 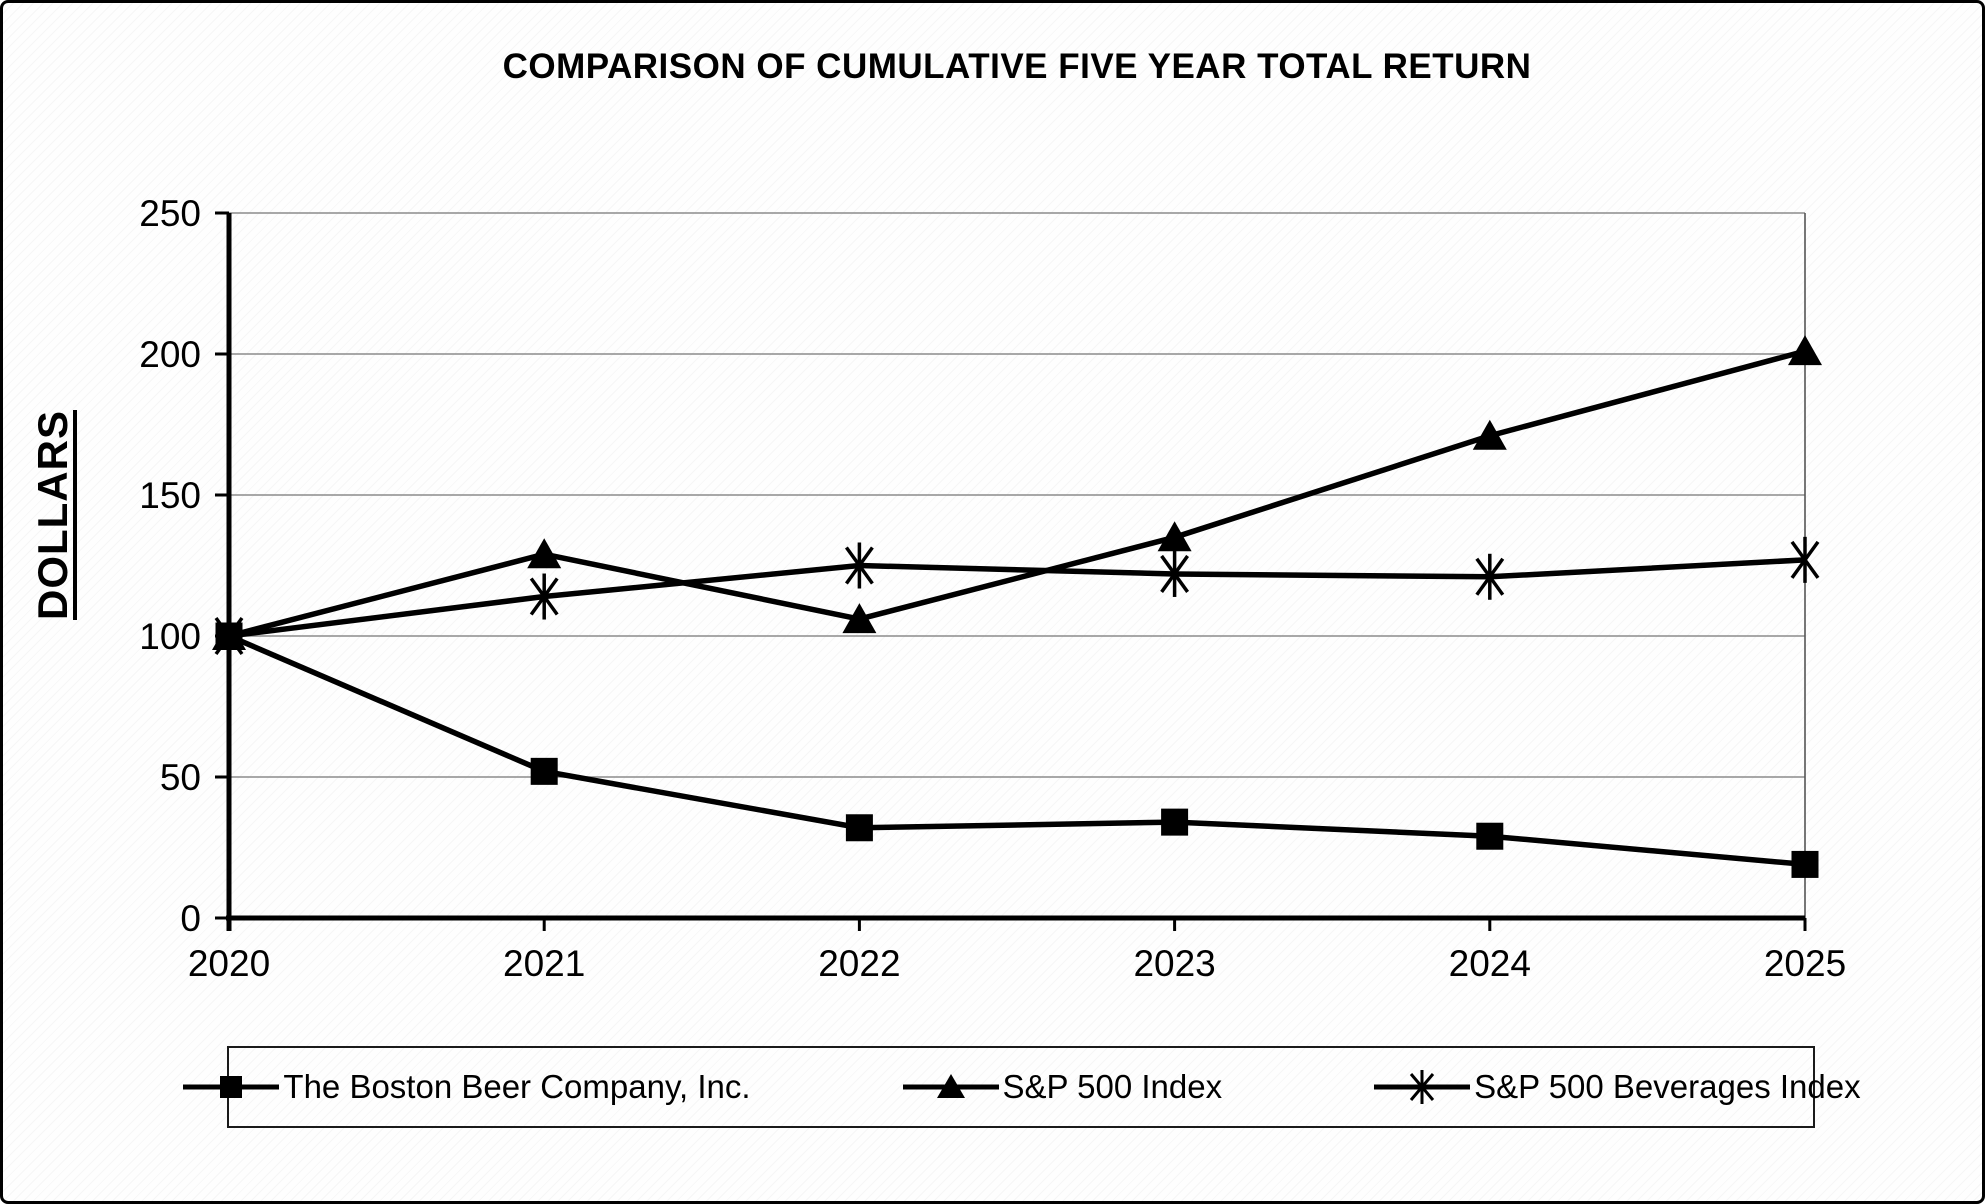 What do you see at coordinates (1805, 963) in the screenshot?
I see `x-tick-label-2025: 2025` at bounding box center [1805, 963].